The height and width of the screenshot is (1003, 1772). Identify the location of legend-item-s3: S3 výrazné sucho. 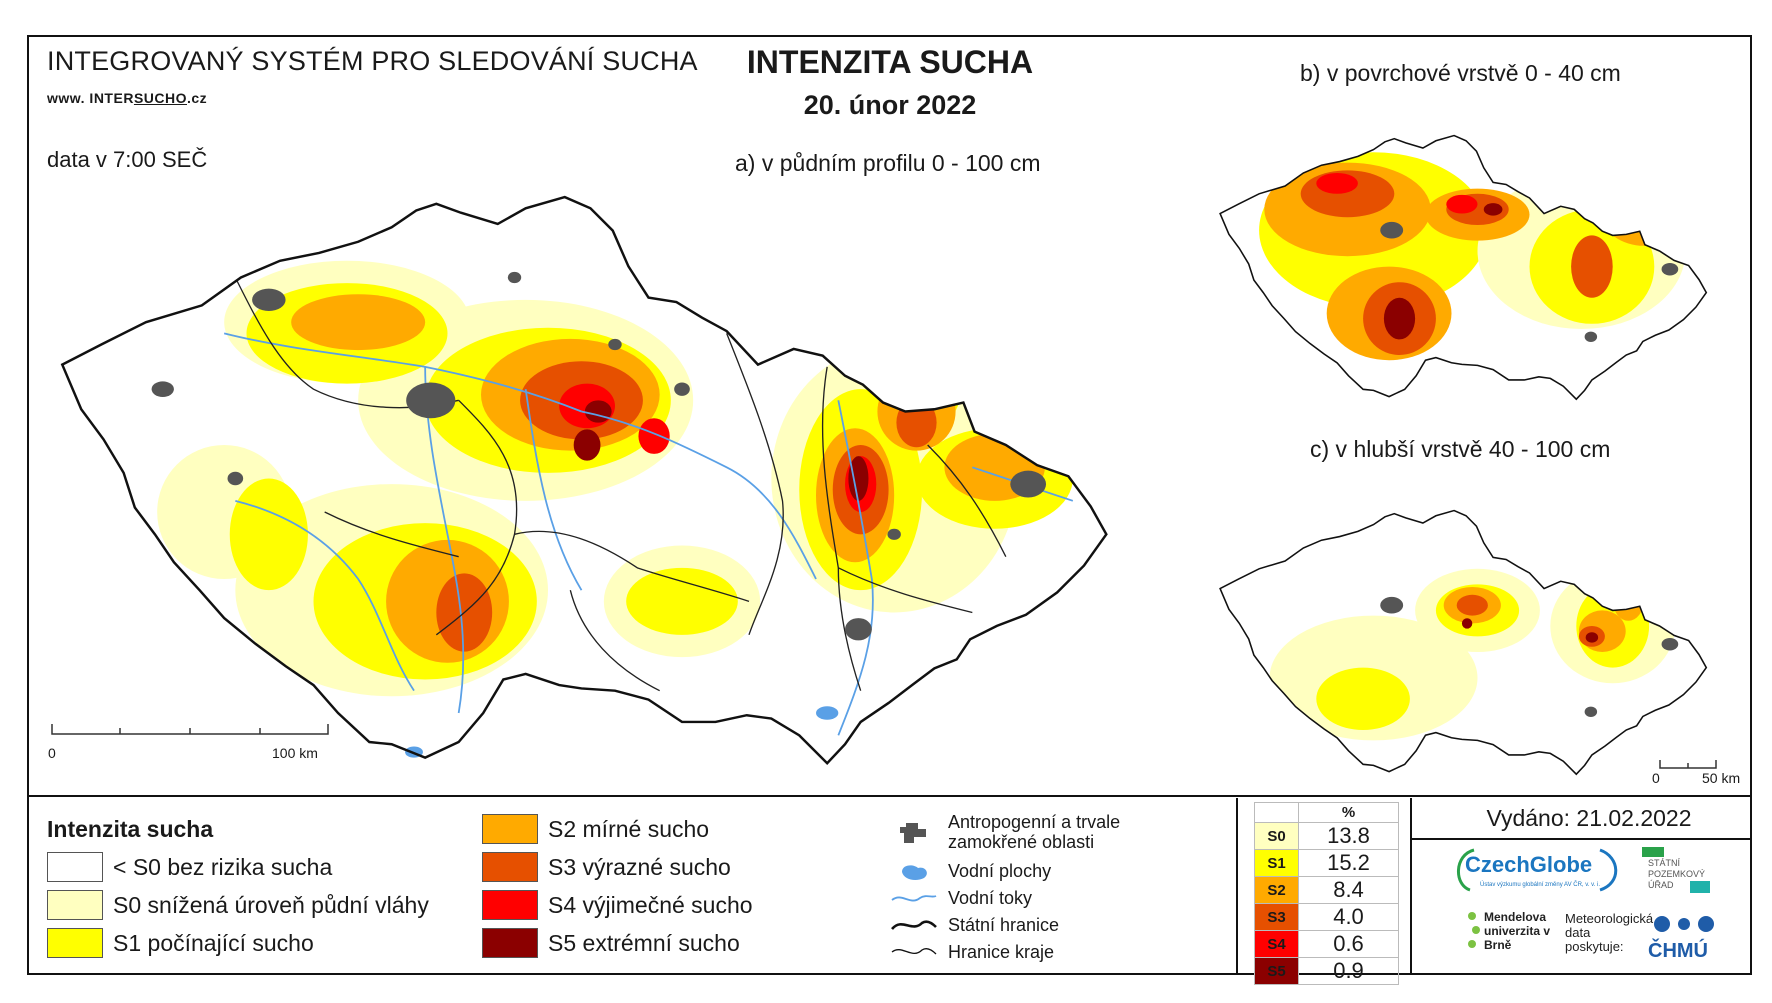
(606, 867).